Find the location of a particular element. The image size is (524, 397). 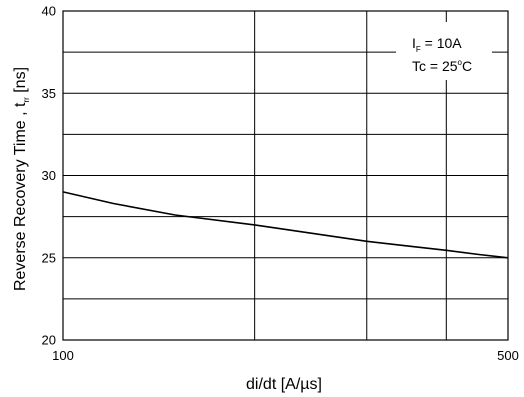

annotation-current: IF = 10A is located at coordinates (437, 44).